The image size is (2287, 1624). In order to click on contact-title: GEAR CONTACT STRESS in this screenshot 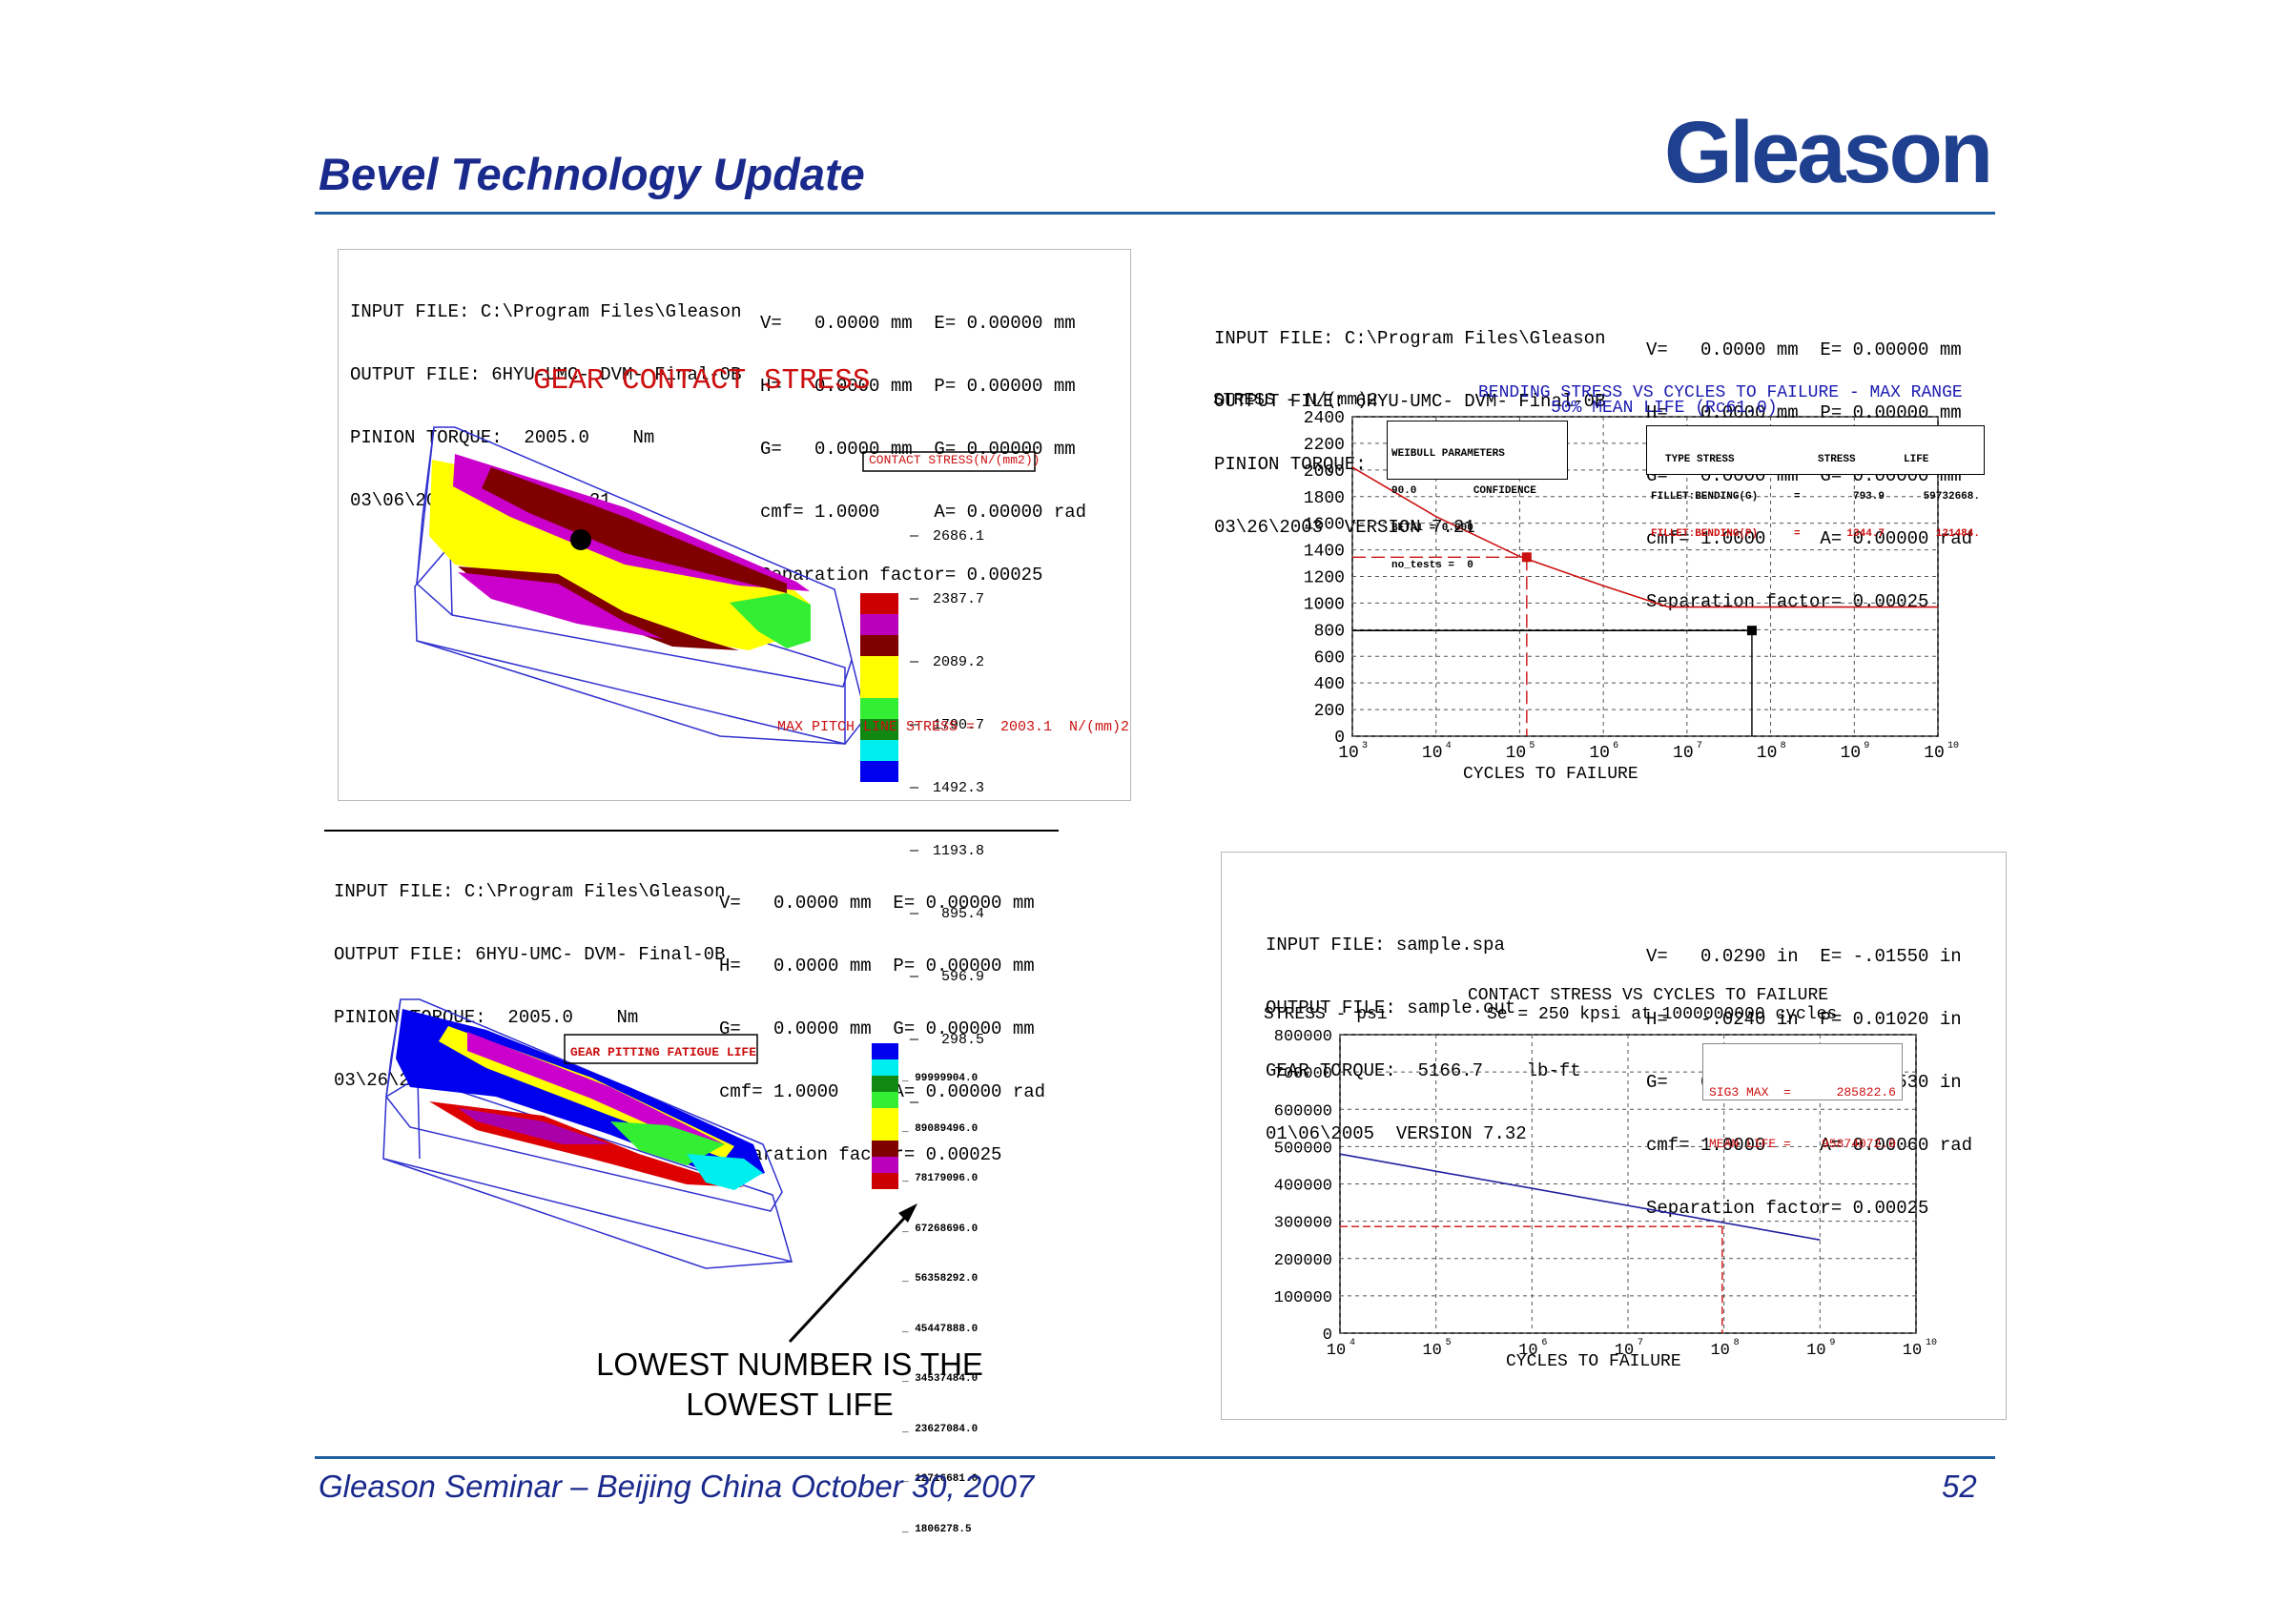, I will do `click(702, 381)`.